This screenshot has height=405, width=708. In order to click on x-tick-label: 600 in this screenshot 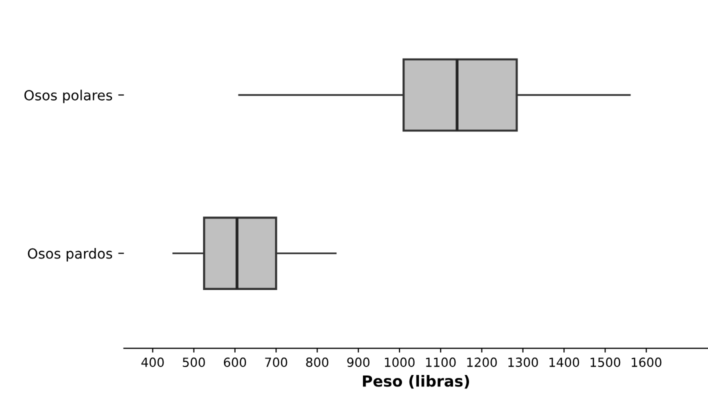, I will do `click(235, 363)`.